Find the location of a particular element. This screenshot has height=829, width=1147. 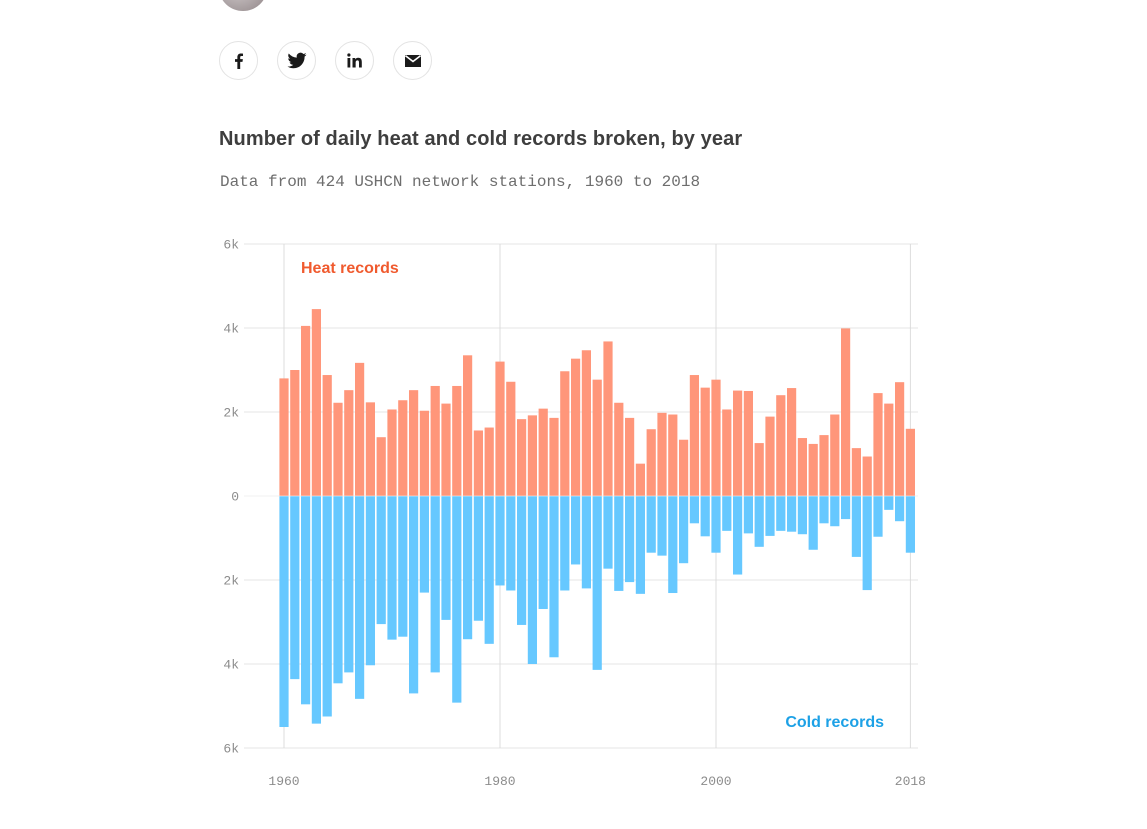

facebook-icon is located at coordinates (238, 61).